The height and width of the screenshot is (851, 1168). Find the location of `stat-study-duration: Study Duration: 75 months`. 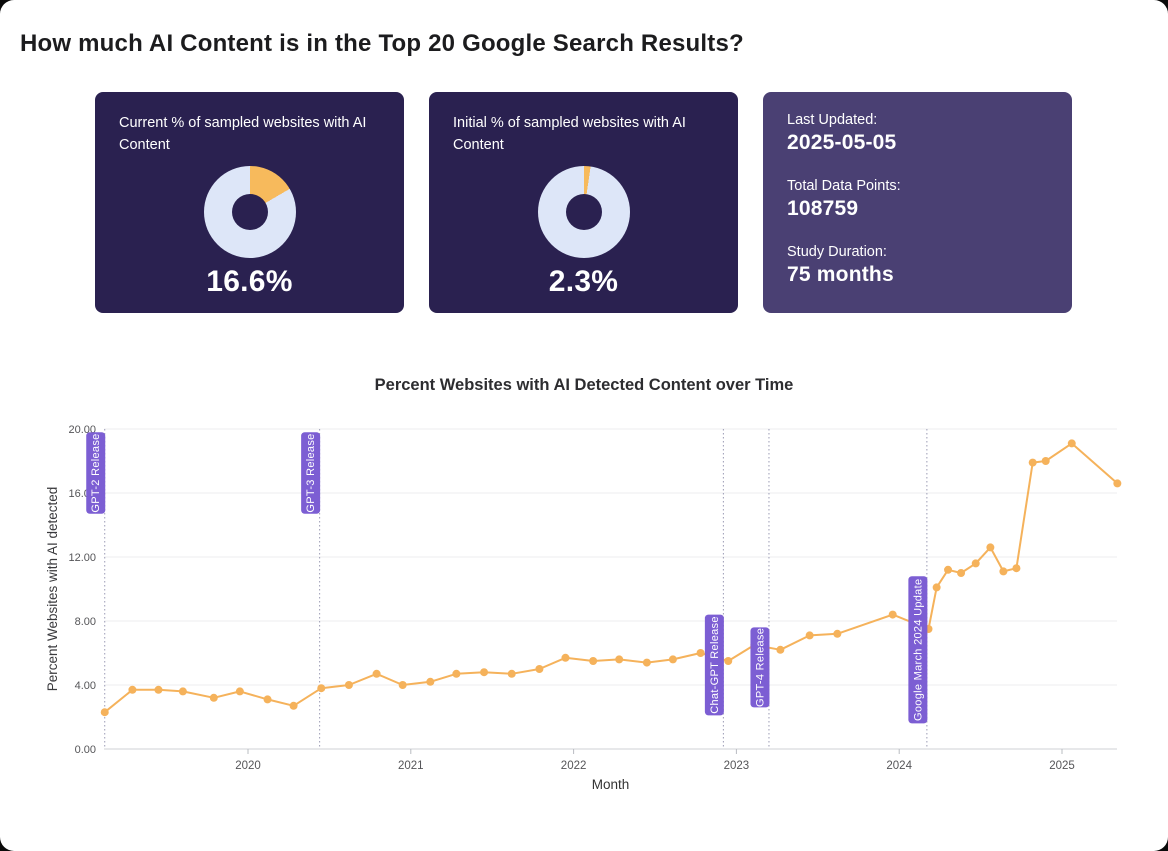

stat-study-duration: Study Duration: 75 months is located at coordinates (917, 265).